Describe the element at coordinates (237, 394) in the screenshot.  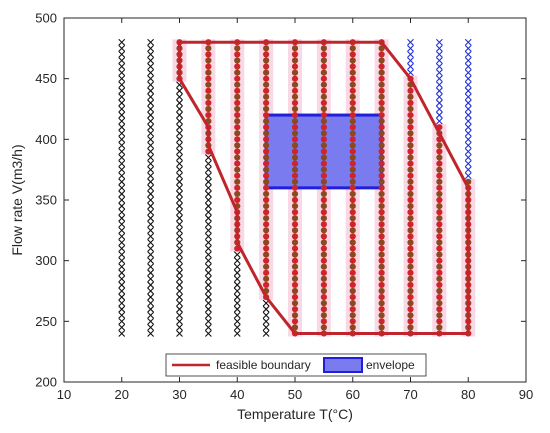
I see `x-tick-label: 40` at that location.